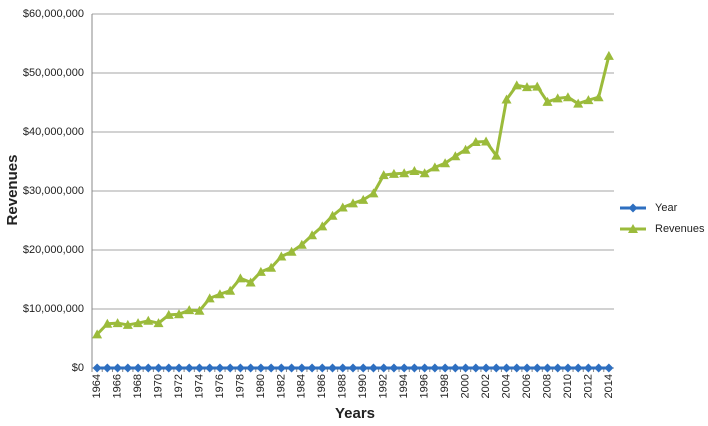 This screenshot has height=426, width=708. What do you see at coordinates (158, 386) in the screenshot?
I see `x-tick-label: 1970` at bounding box center [158, 386].